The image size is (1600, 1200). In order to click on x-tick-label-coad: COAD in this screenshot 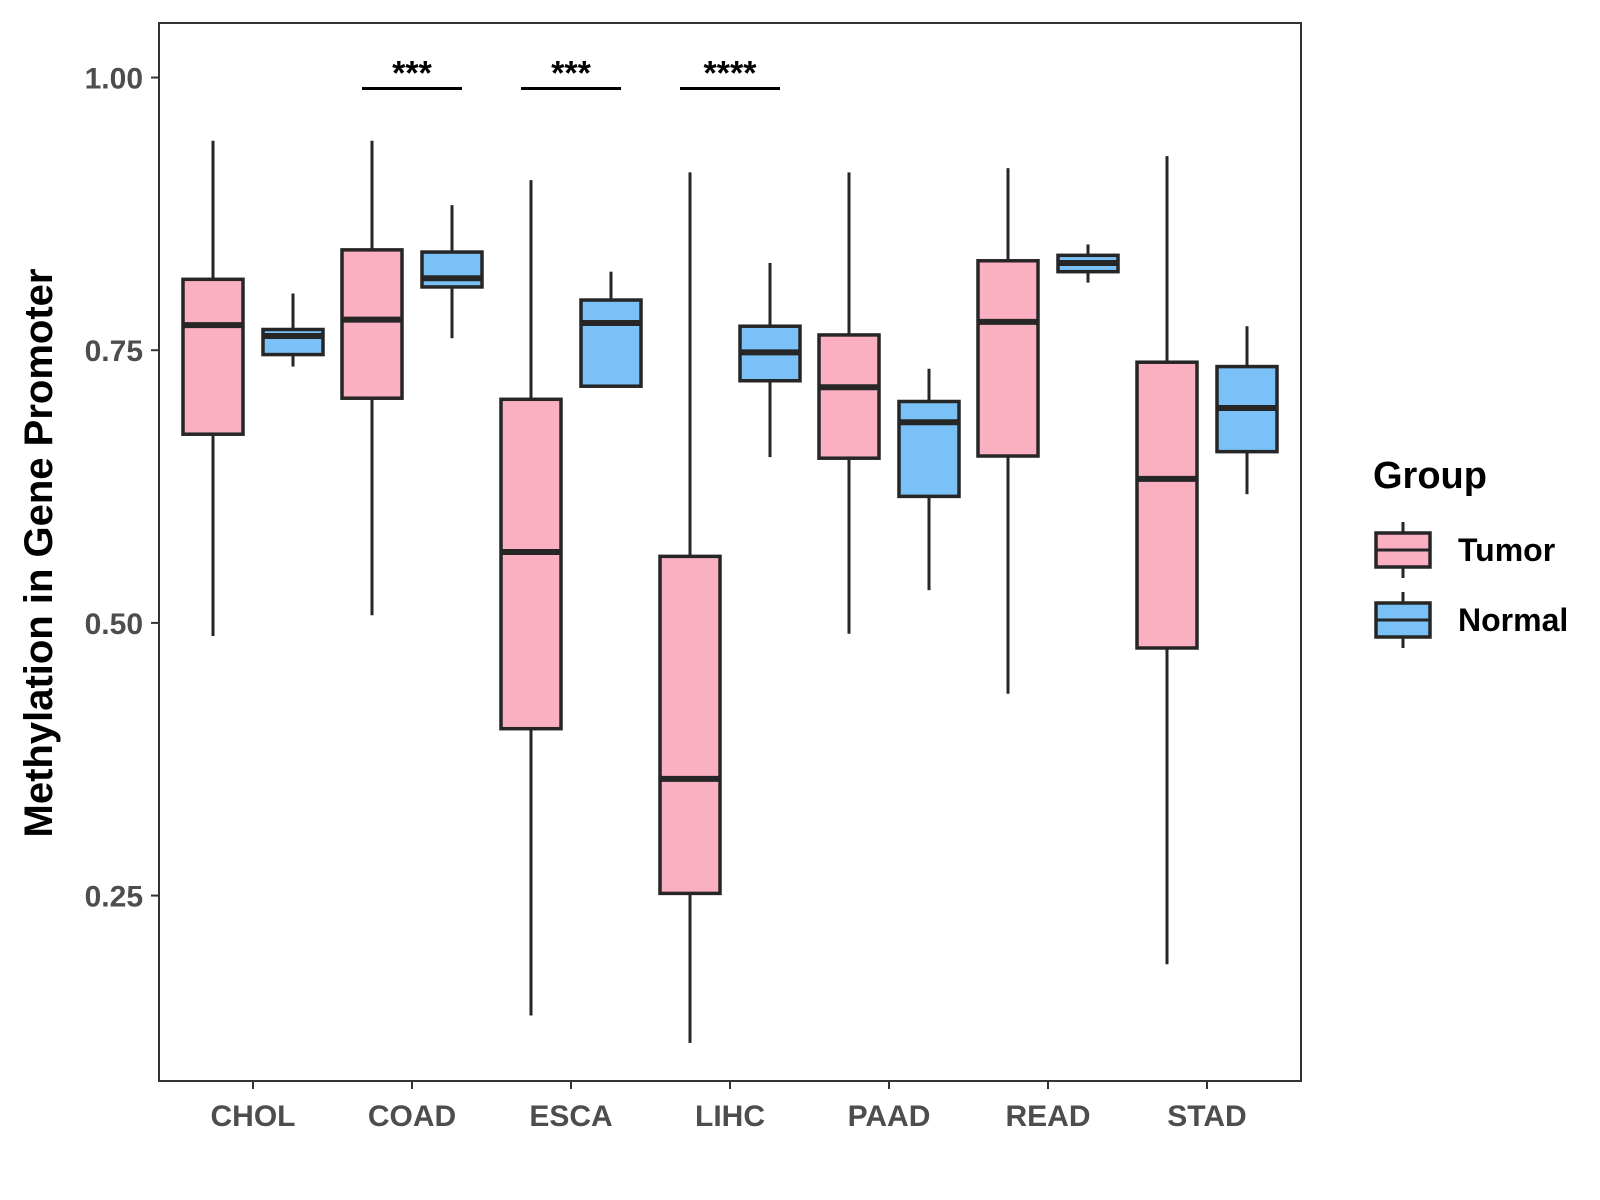, I will do `click(412, 1116)`.